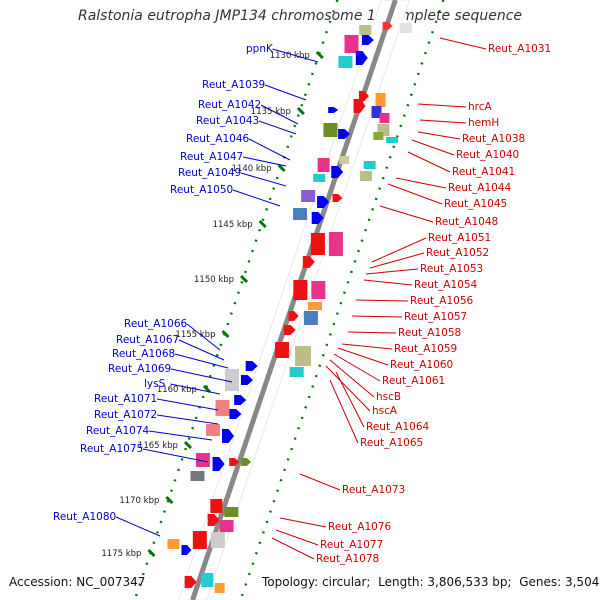 This screenshot has height=600, width=600. Describe the element at coordinates (466, 222) in the screenshot. I see `right-gene-label: Reut_A1048` at that location.